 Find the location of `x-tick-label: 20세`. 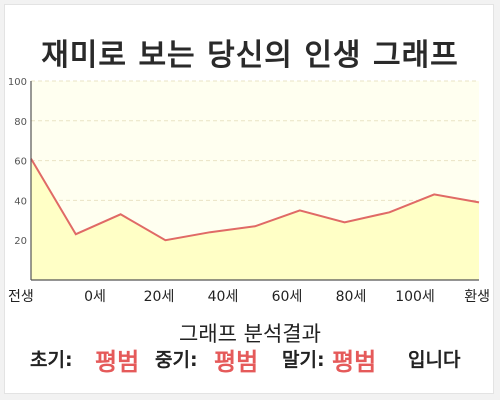

x-tick-label: 20세 is located at coordinates (159, 297).